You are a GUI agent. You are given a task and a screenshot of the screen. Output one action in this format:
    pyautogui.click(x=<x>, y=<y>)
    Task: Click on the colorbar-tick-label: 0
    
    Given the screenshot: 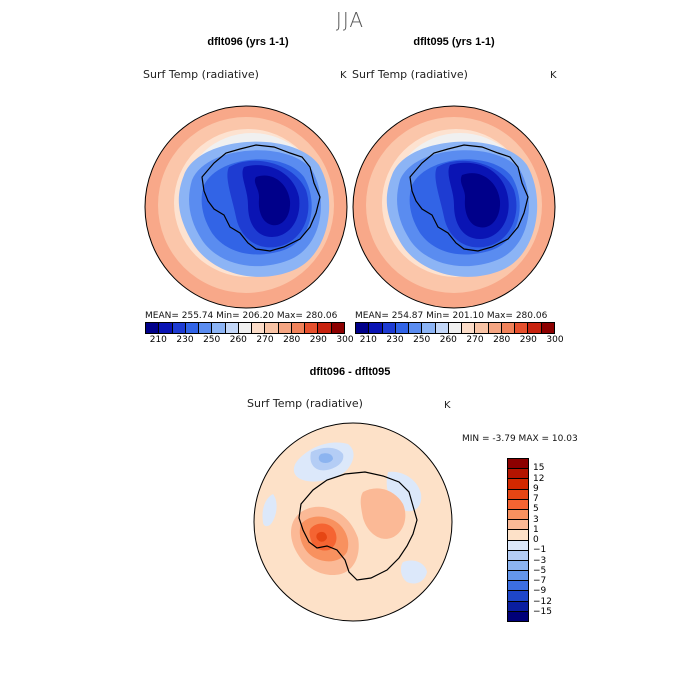 What is the action you would take?
    pyautogui.click(x=536, y=540)
    